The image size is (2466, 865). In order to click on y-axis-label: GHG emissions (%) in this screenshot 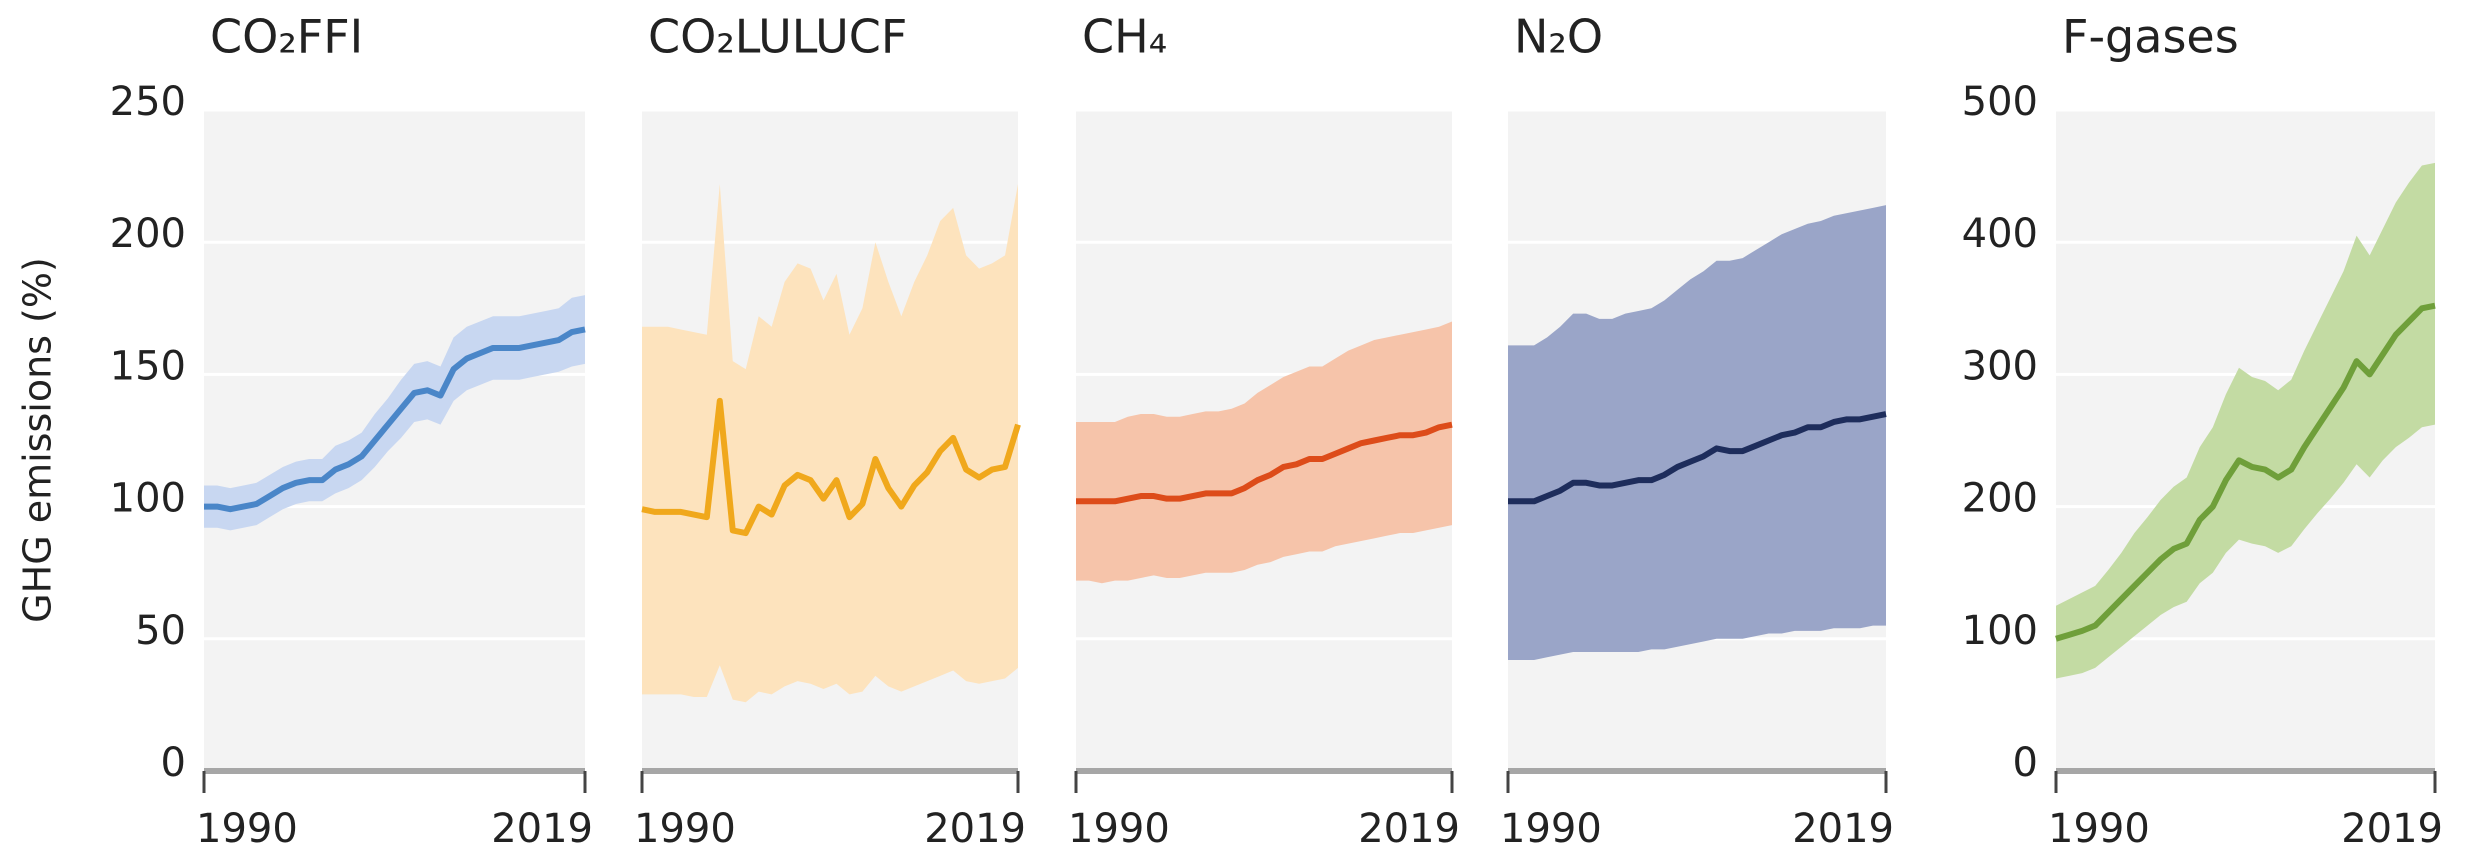, I will do `click(38, 440)`.